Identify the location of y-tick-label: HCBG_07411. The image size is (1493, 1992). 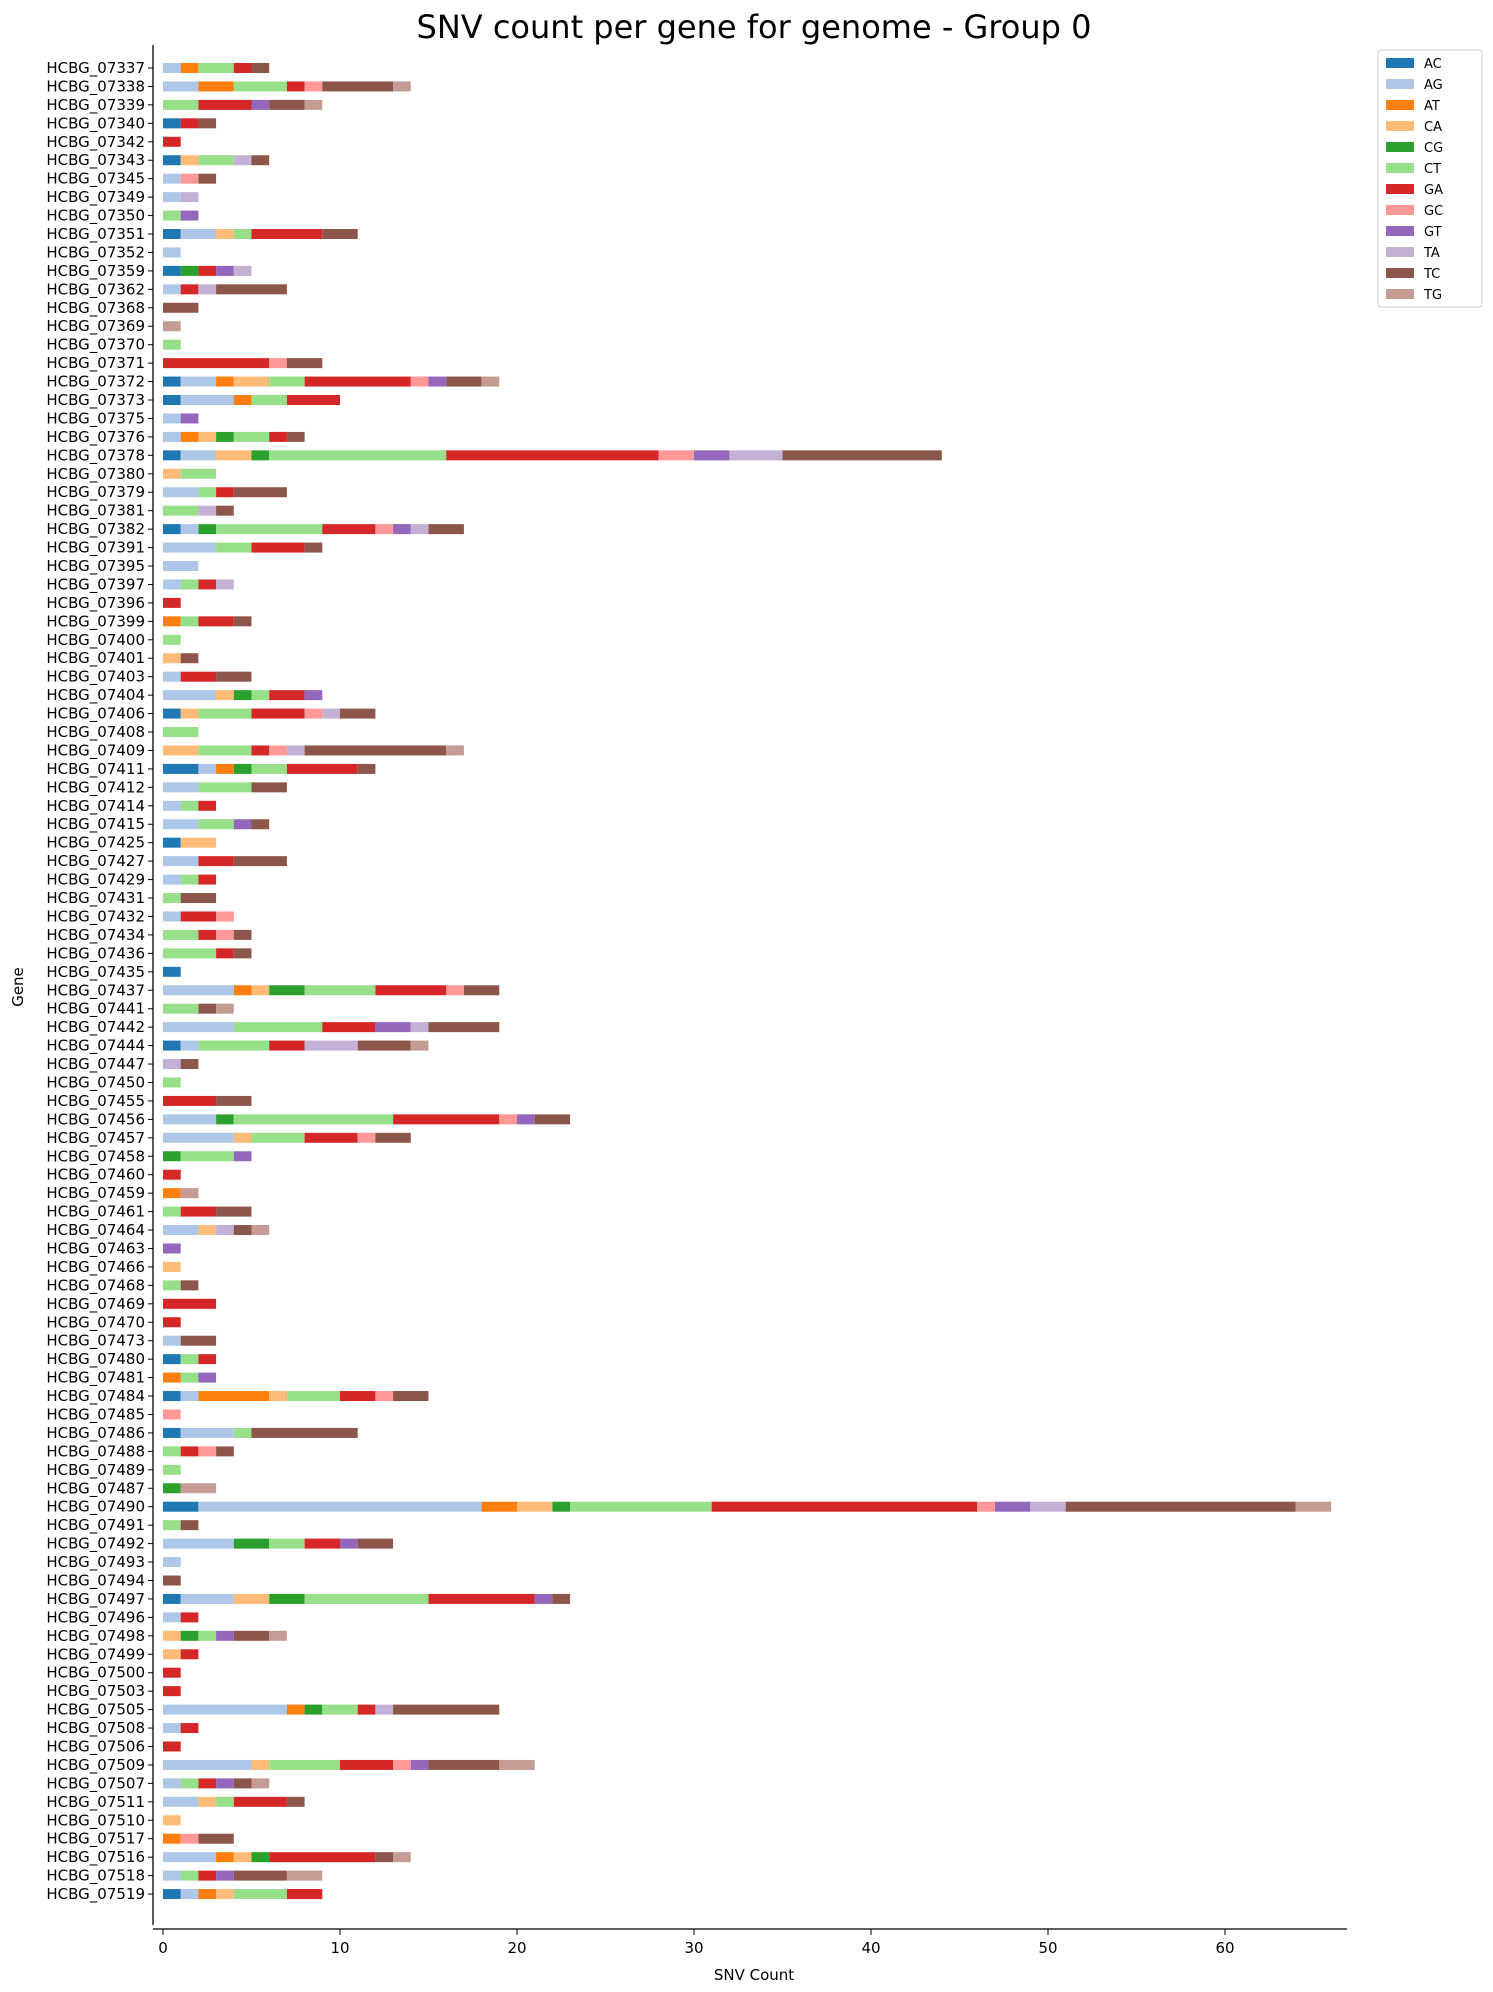
(95, 769).